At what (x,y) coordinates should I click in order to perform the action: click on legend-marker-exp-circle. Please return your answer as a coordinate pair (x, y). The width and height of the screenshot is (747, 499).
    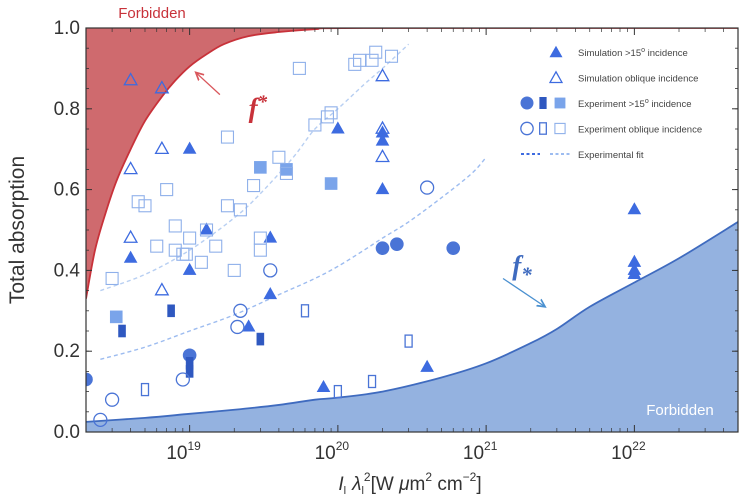
    Looking at the image, I should click on (527, 103).